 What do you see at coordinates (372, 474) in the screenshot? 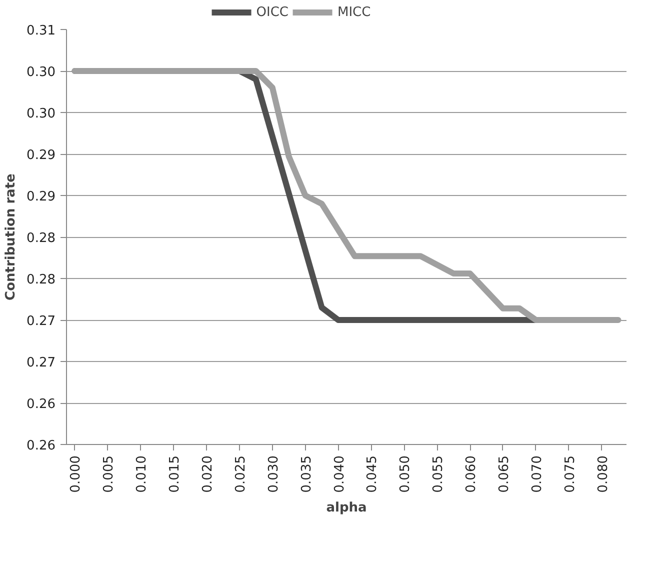
I see `x-tick-label: 0.045` at bounding box center [372, 474].